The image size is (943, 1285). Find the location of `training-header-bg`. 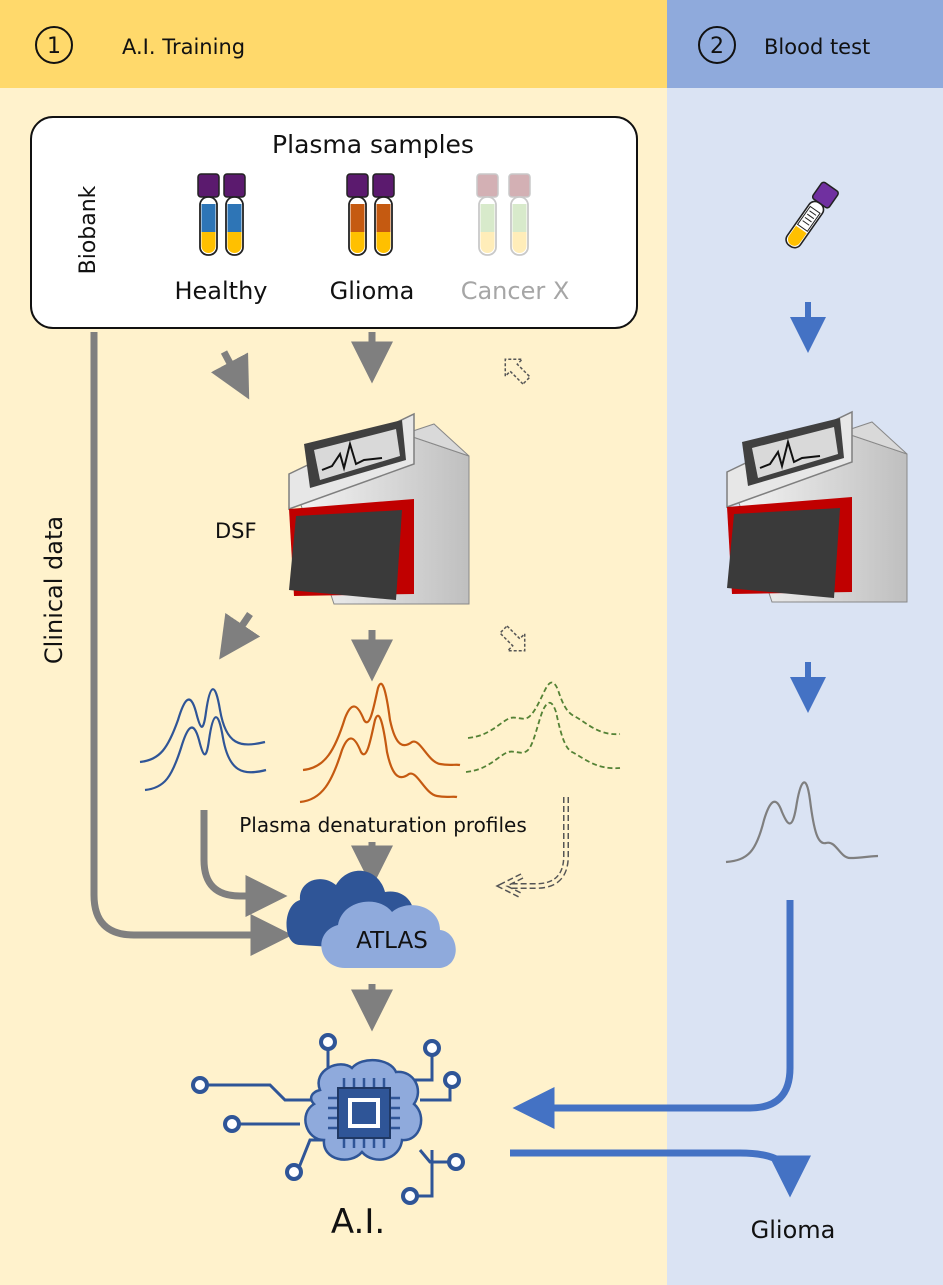

training-header-bg is located at coordinates (333, 44).